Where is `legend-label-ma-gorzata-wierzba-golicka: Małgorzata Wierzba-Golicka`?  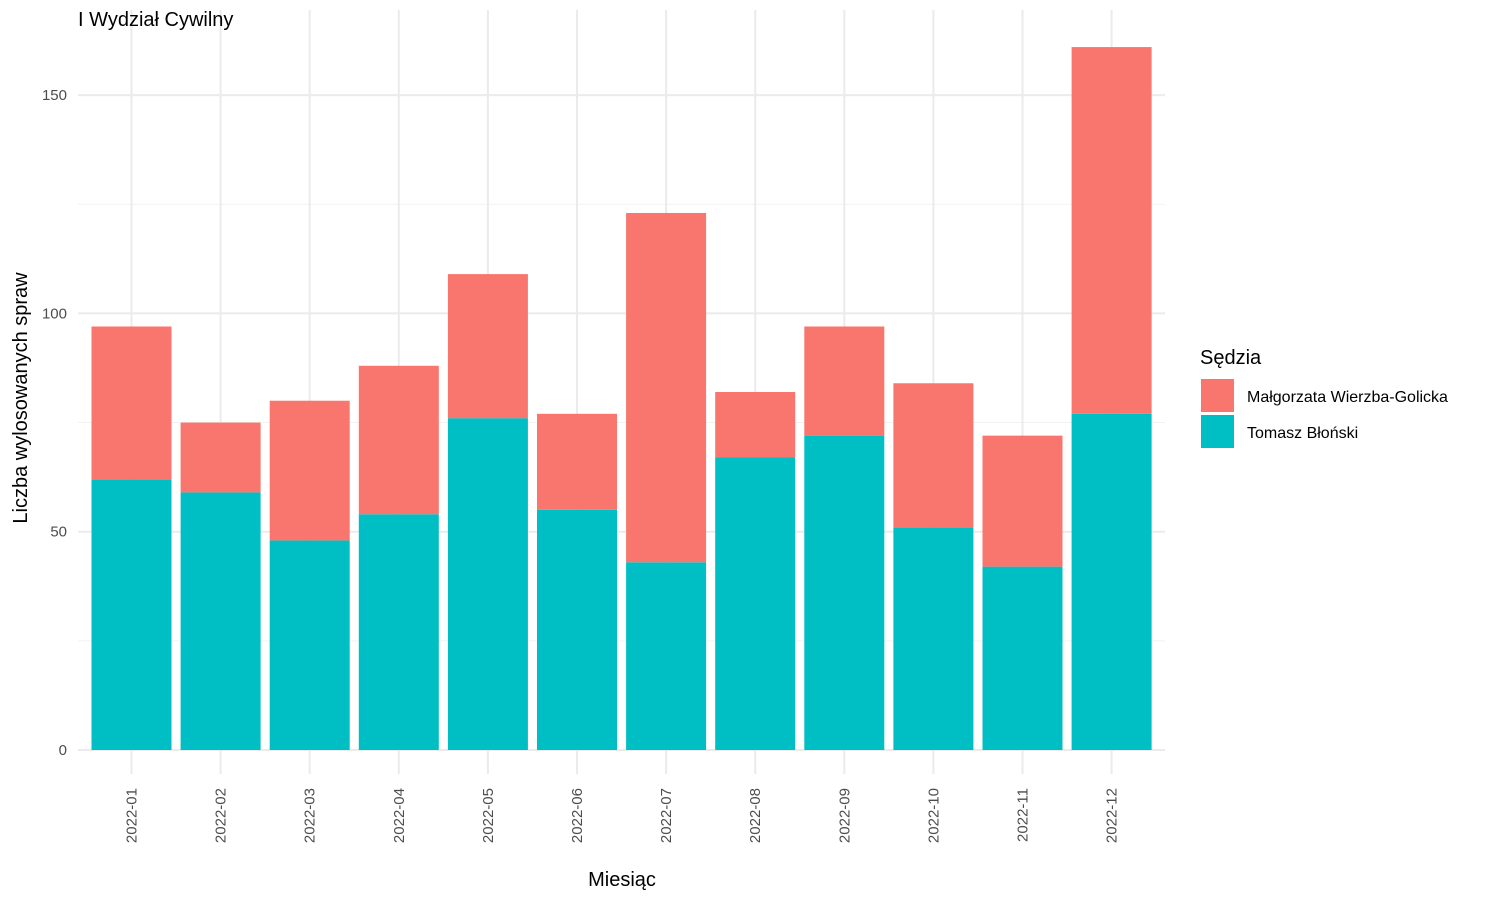
legend-label-ma-gorzata-wierzba-golicka: Małgorzata Wierzba-Golicka is located at coordinates (1347, 397).